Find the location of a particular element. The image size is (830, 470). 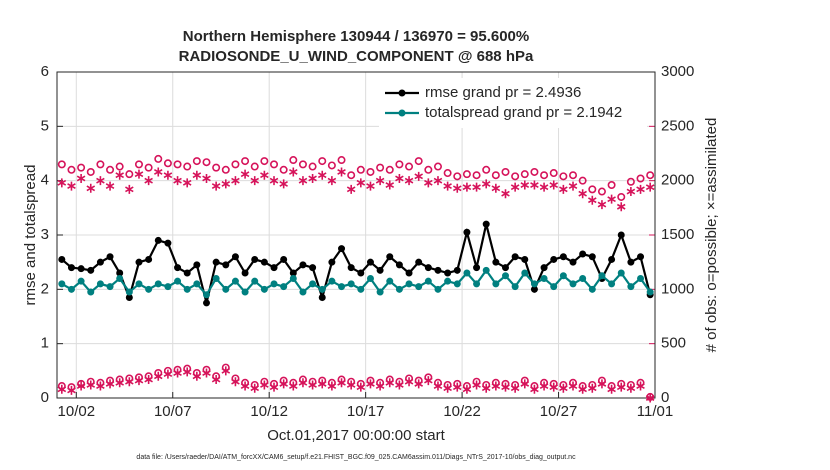

y-tick-label: 3 is located at coordinates (45, 234).